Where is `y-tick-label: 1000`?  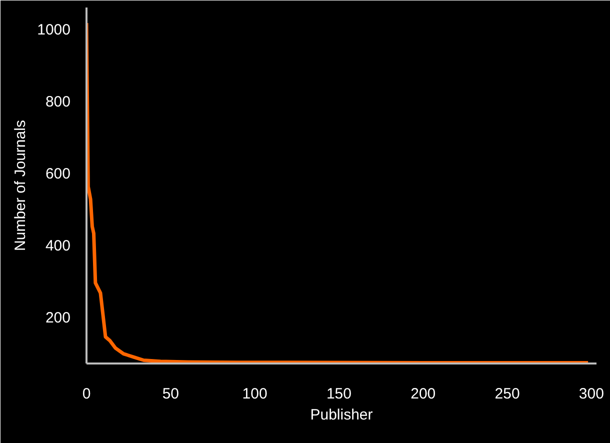 y-tick-label: 1000 is located at coordinates (54, 30).